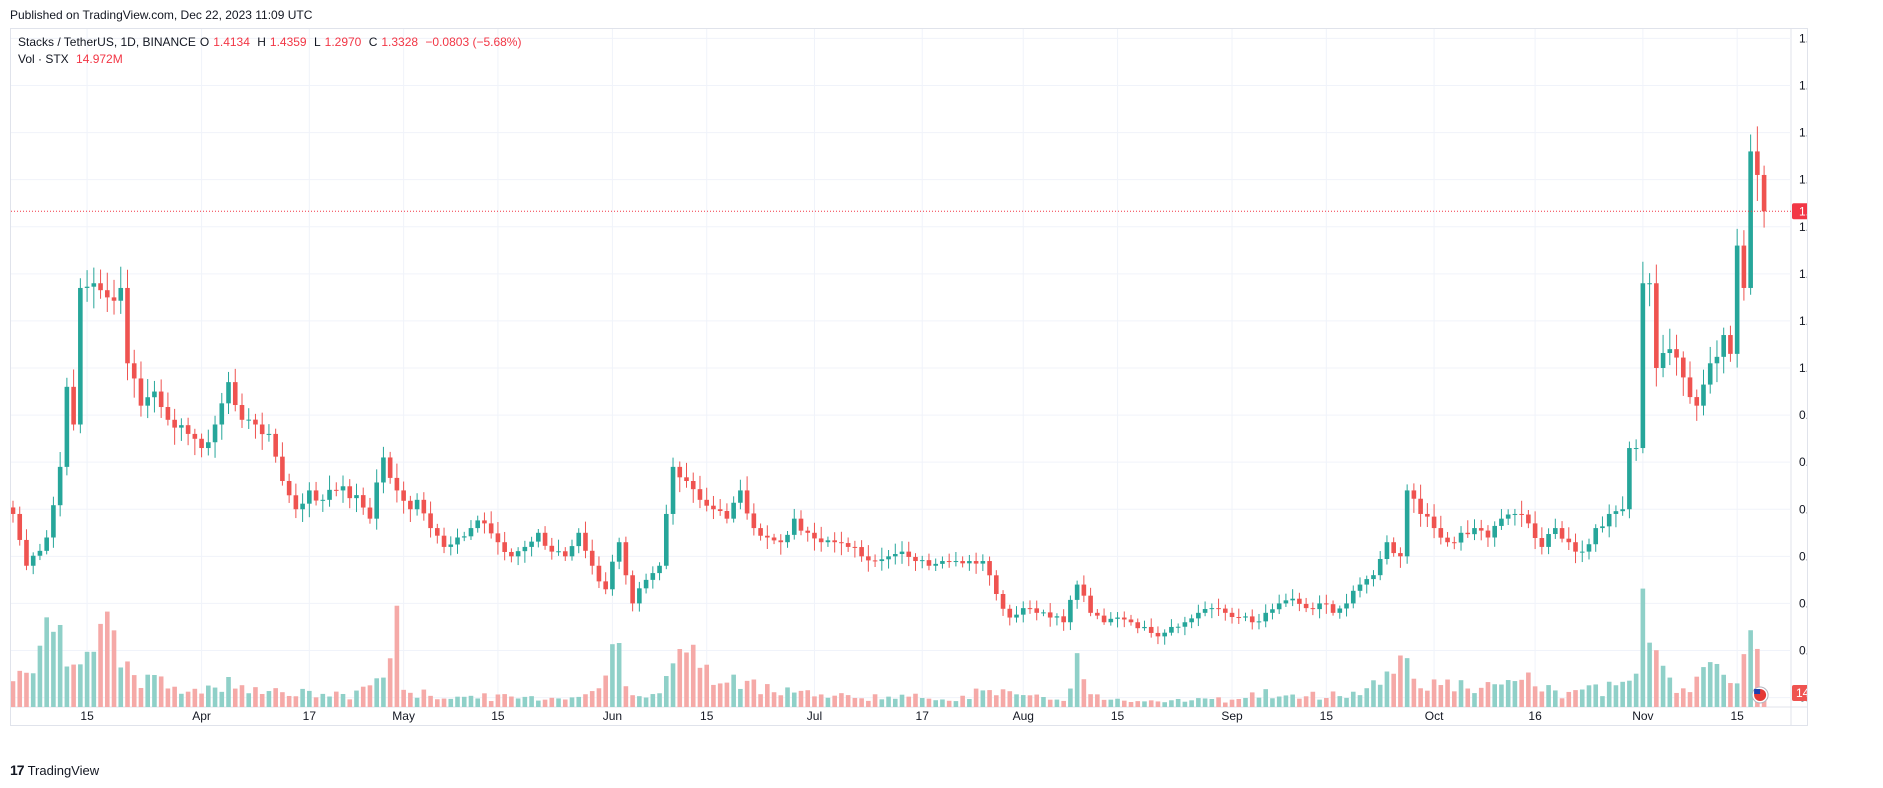  Describe the element at coordinates (107, 42) in the screenshot. I see `legend-symbol: Stacks / TetherUS, 1D, BINANCE` at that location.